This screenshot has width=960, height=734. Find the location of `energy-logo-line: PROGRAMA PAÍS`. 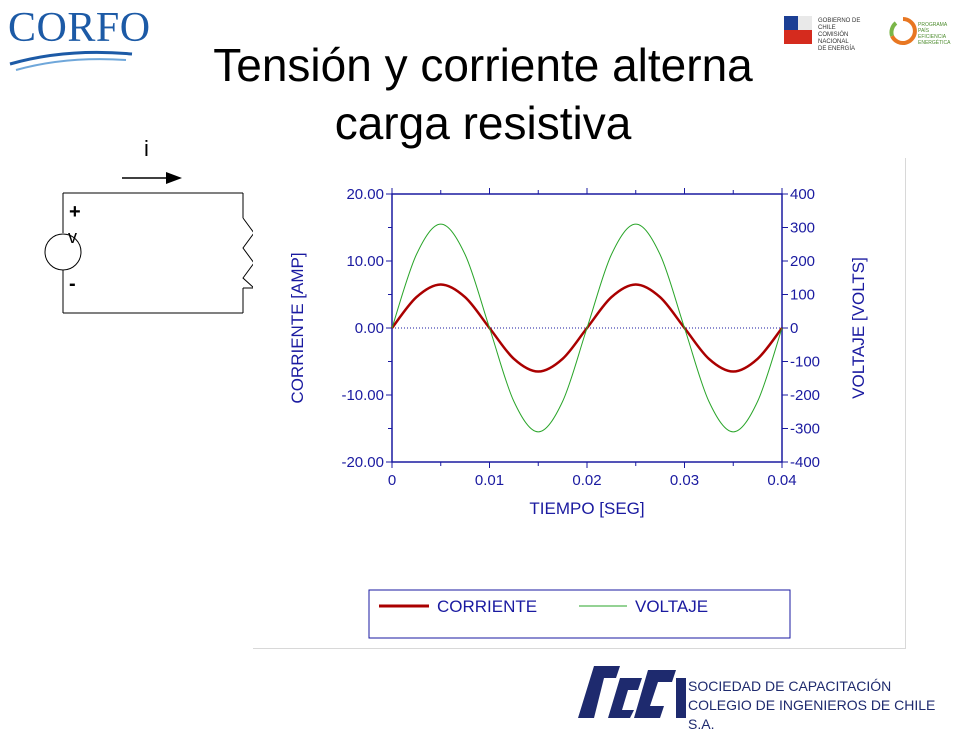

energy-logo-line: PROGRAMA PAÍS is located at coordinates (932, 28).